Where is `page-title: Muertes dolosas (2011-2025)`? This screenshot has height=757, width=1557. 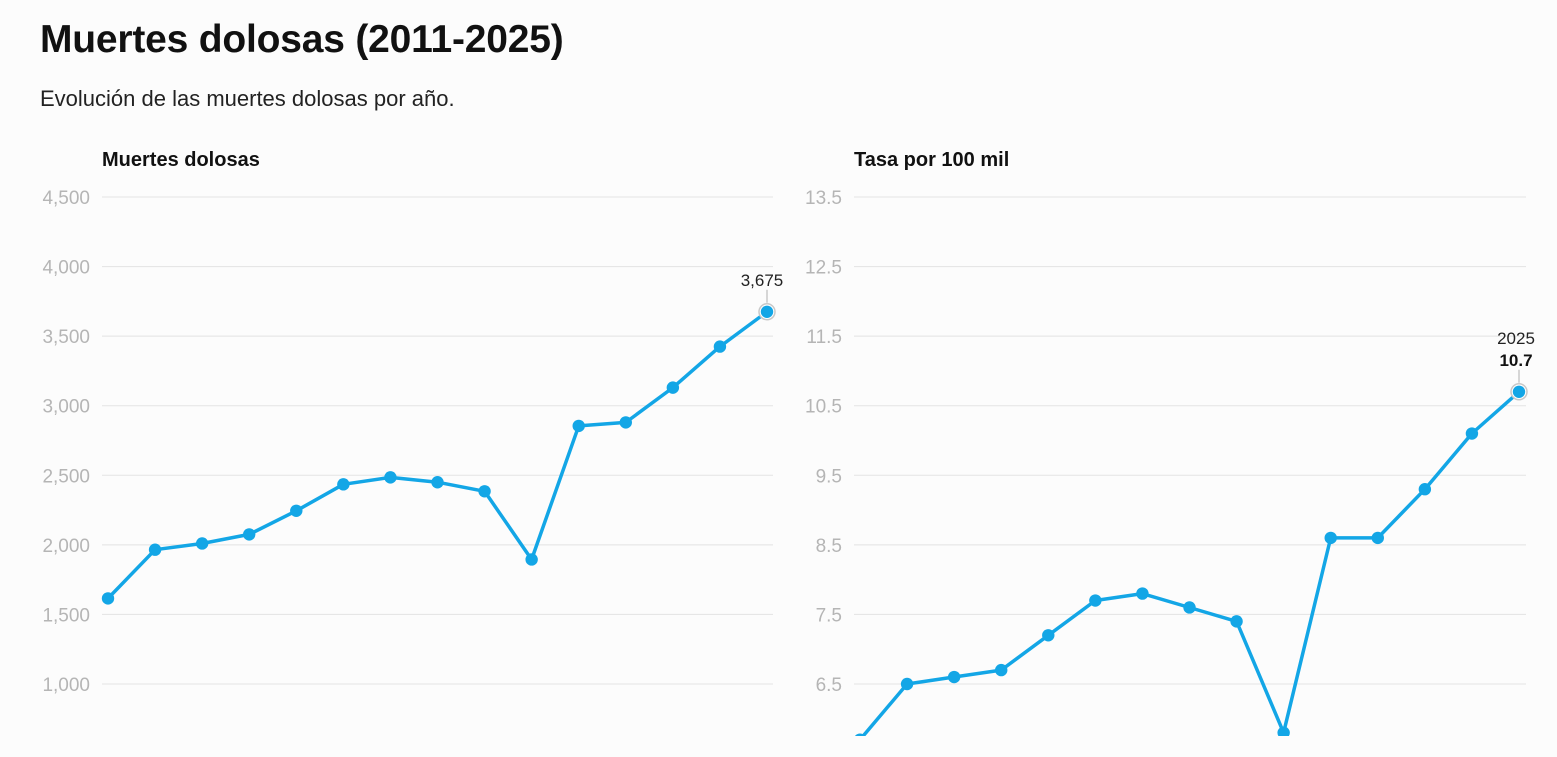
page-title: Muertes dolosas (2011-2025) is located at coordinates (302, 39).